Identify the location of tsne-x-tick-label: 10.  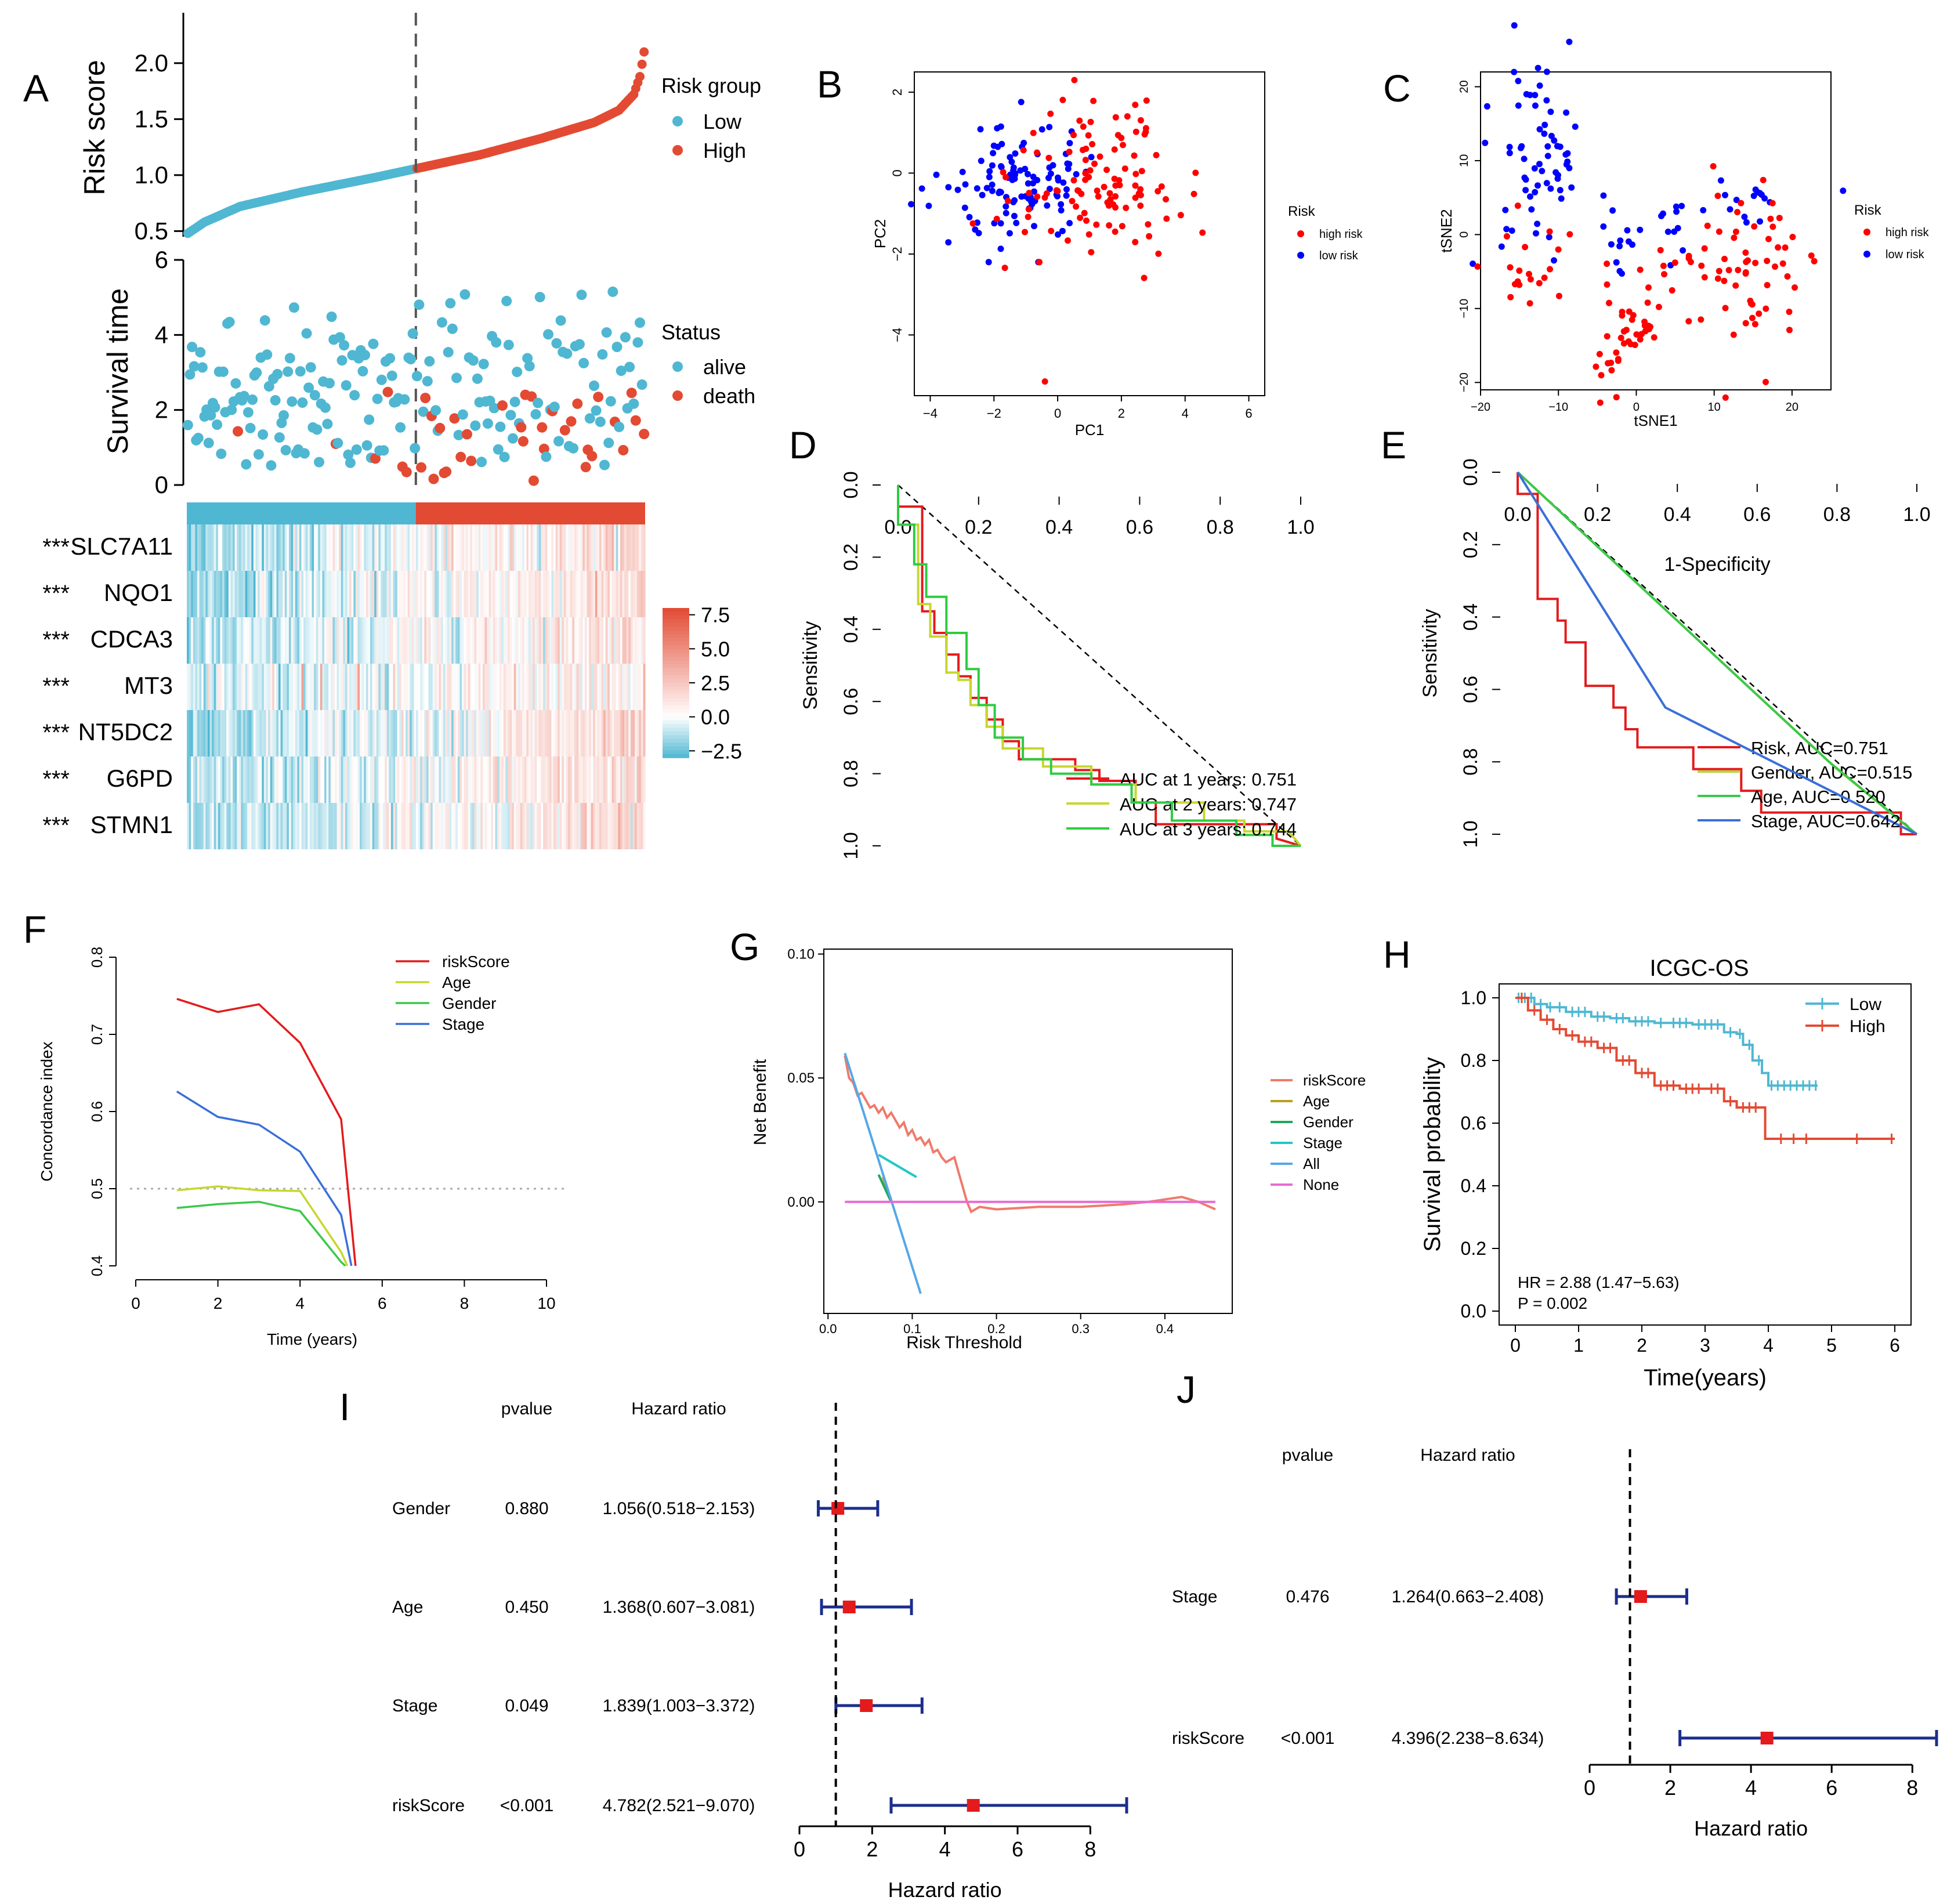
(1714, 407).